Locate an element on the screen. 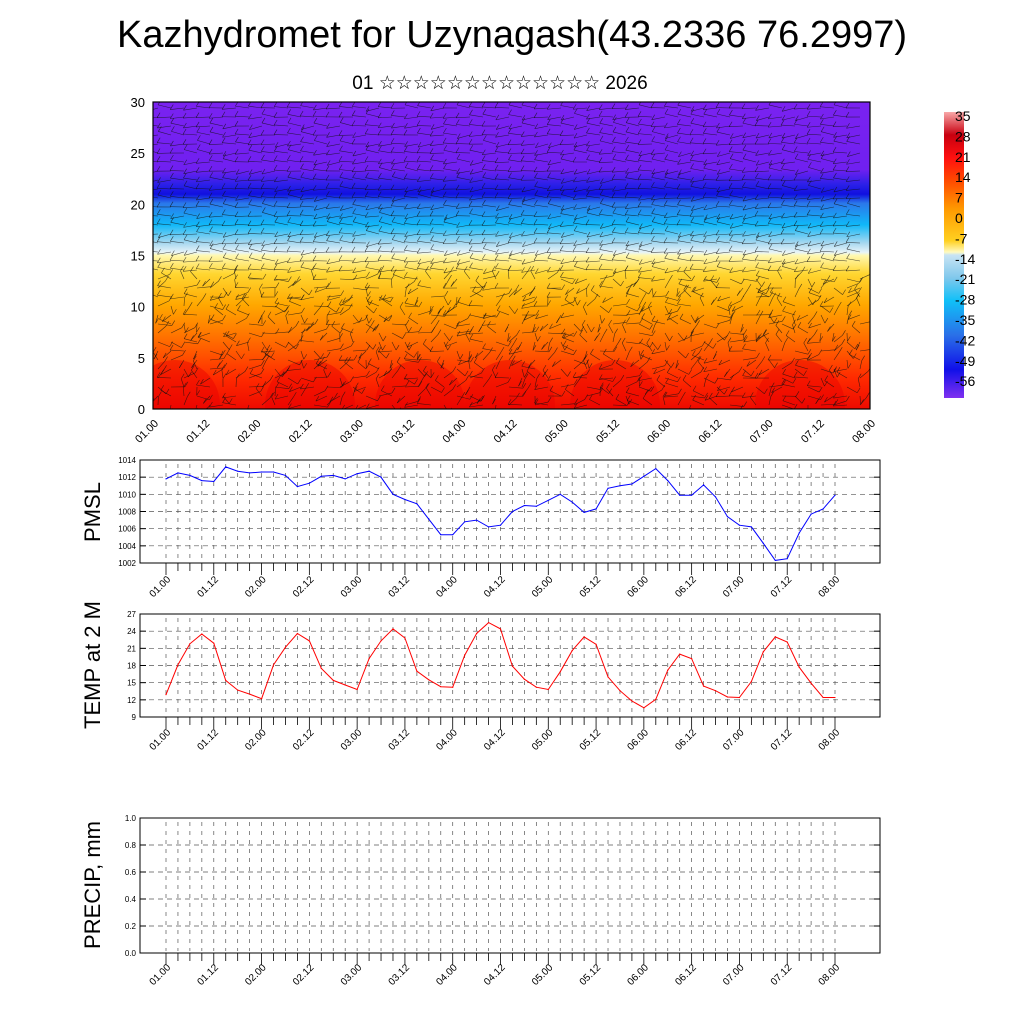  y-axis-label: TEMP at 2 M is located at coordinates (92, 665).